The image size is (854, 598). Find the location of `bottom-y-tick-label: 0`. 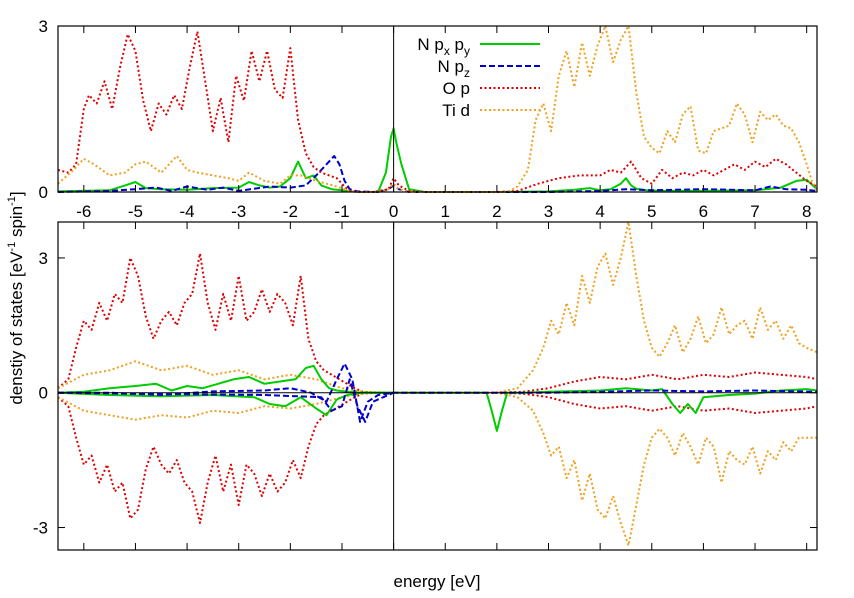

bottom-y-tick-label: 0 is located at coordinates (43, 393).